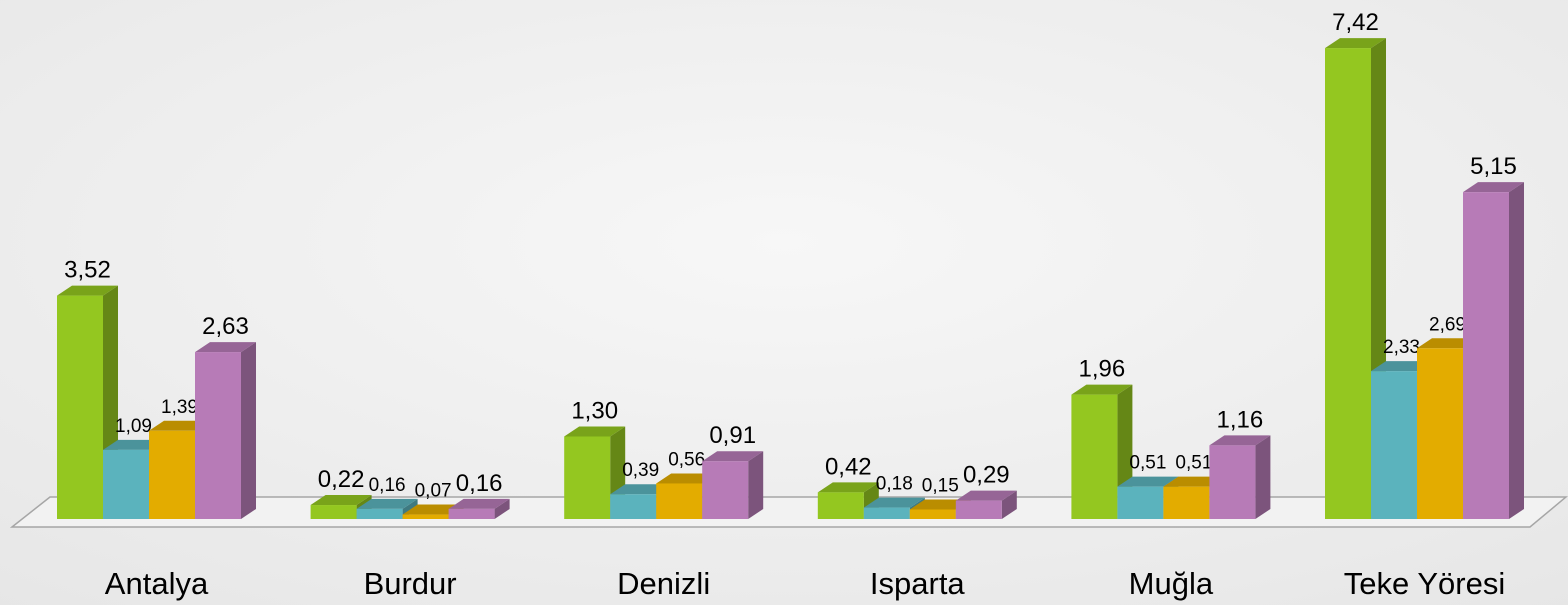 The image size is (1568, 605). I want to click on data-label: 0,29, so click(986, 475).